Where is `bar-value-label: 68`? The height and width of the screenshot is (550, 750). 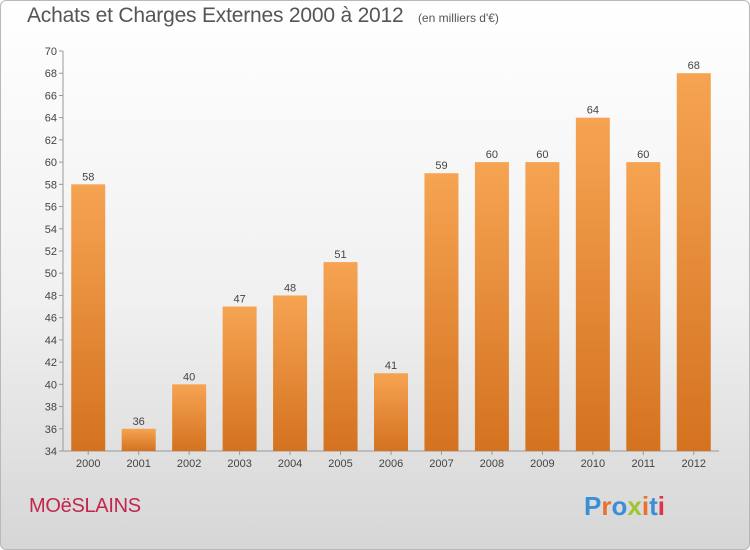 bar-value-label: 68 is located at coordinates (694, 66).